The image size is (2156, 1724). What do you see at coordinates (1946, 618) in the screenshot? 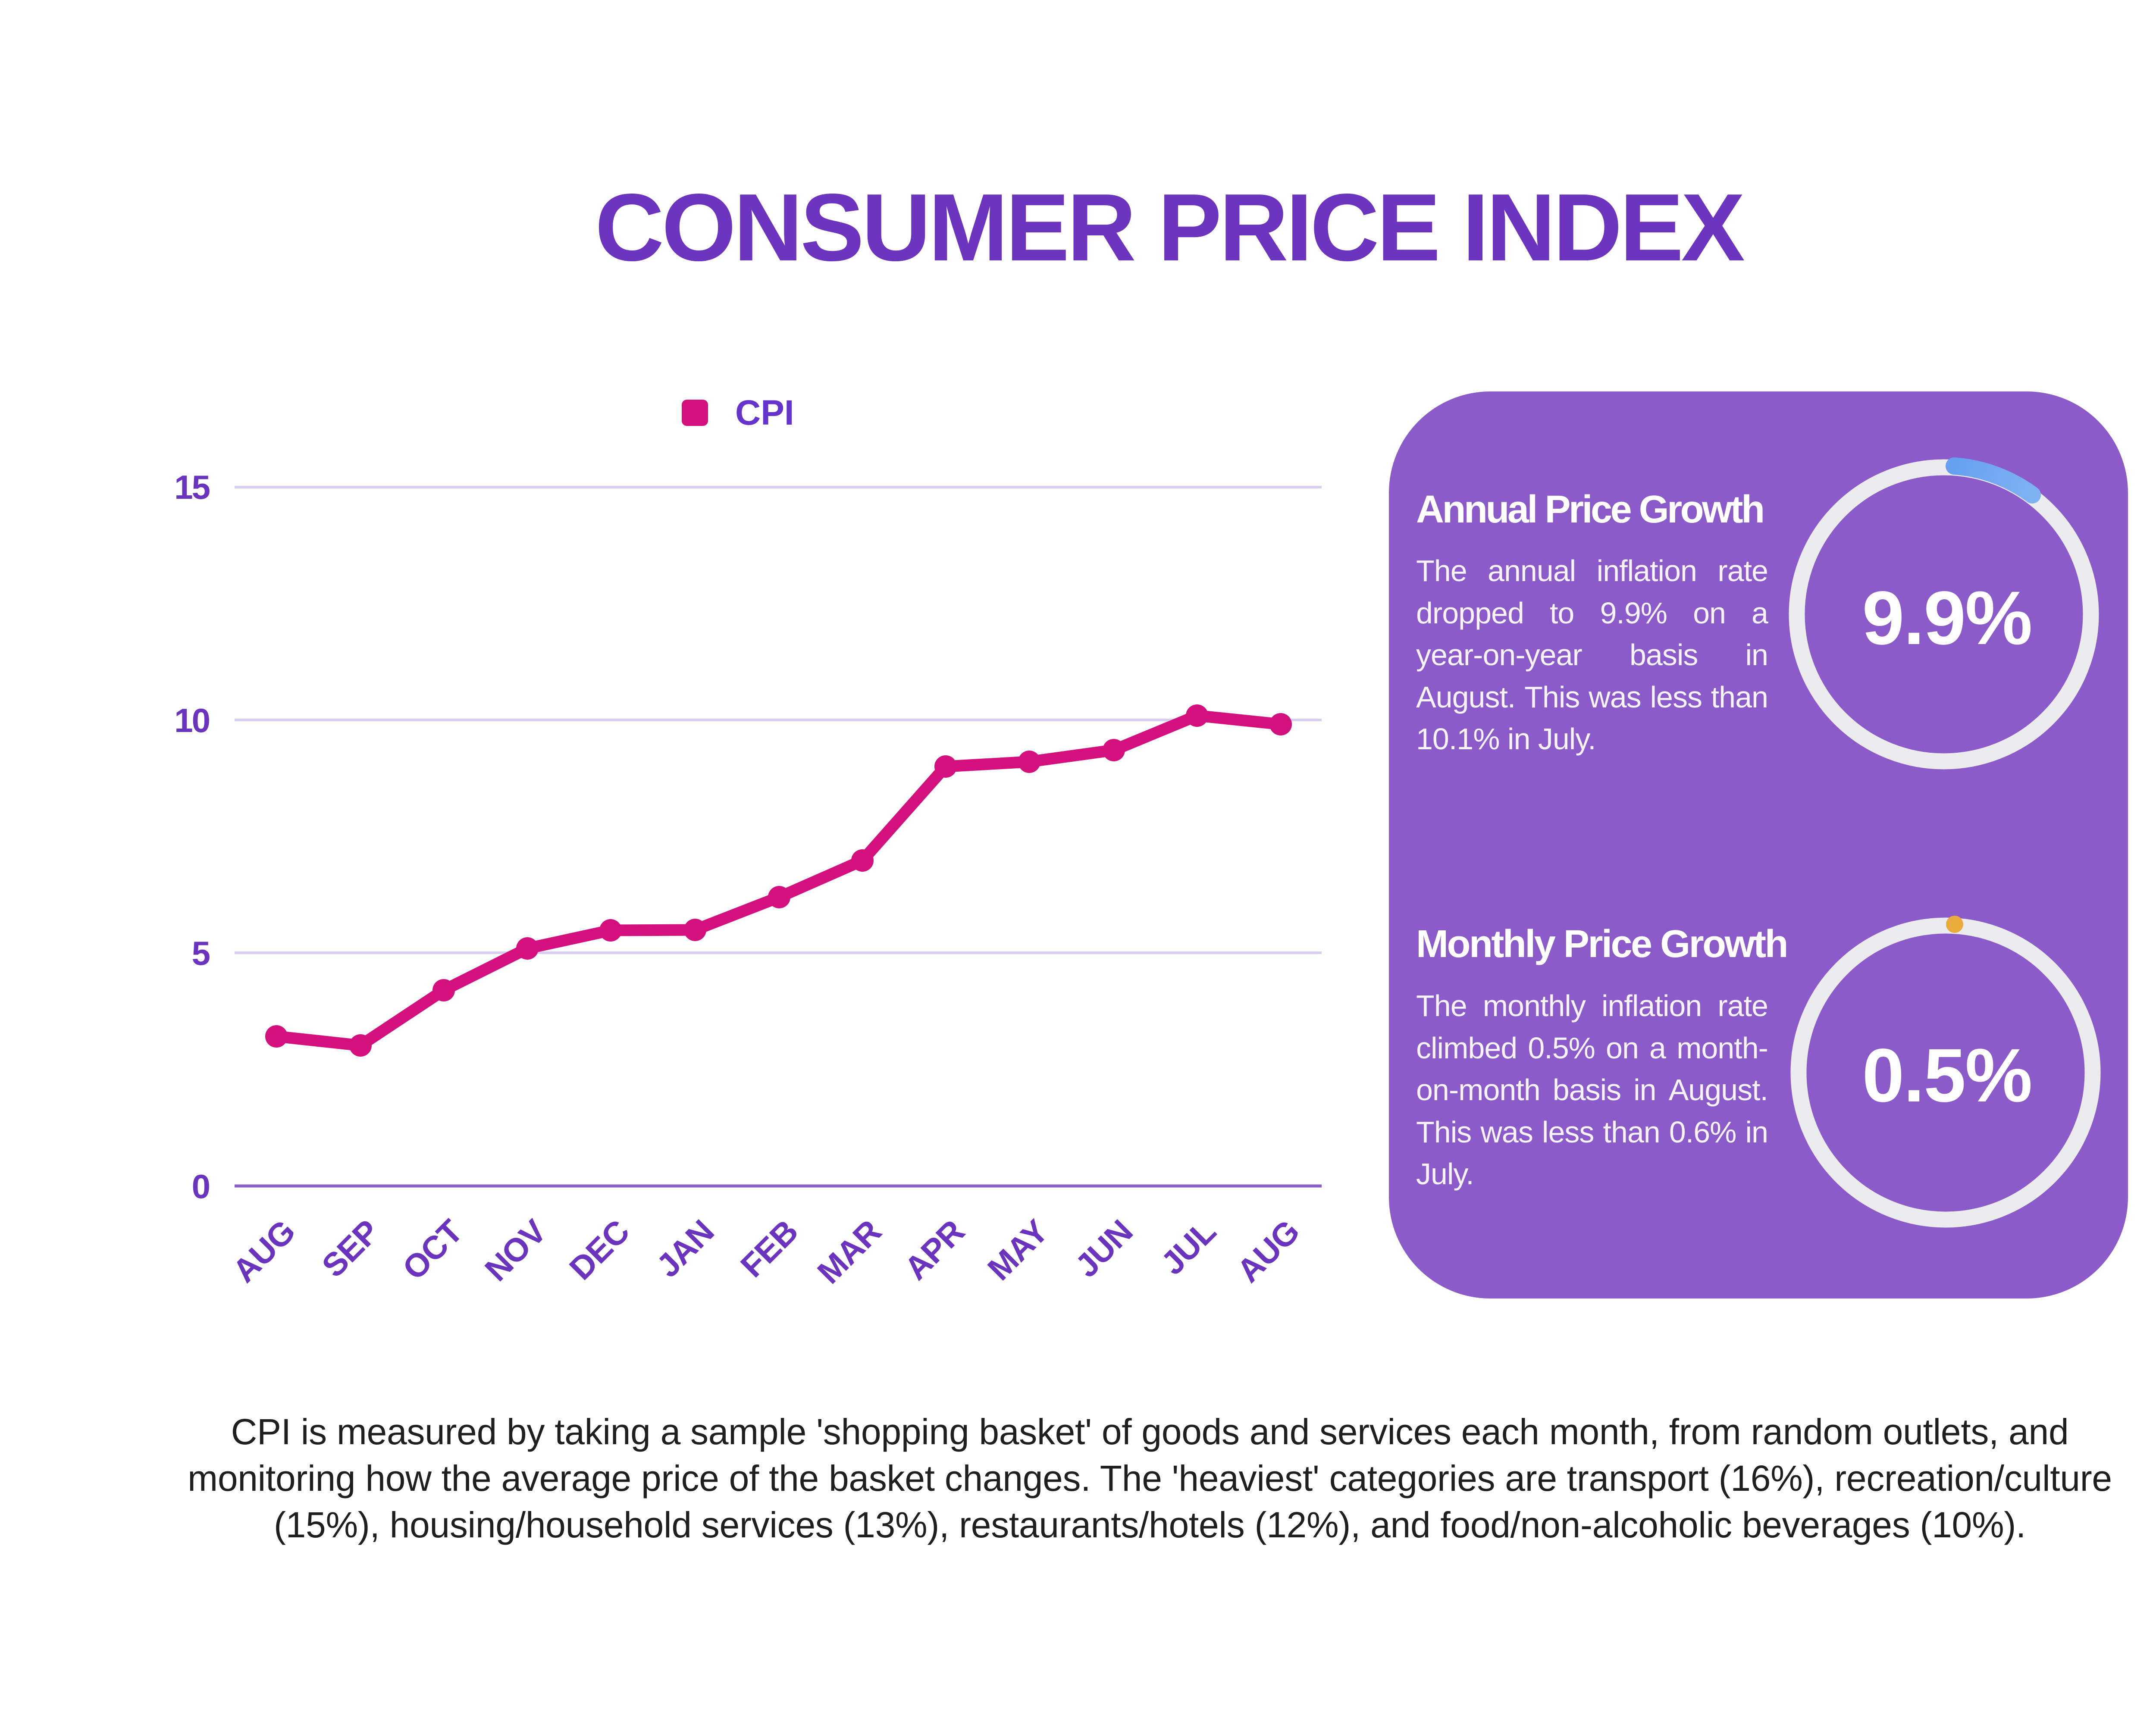
I see `svg-text: 9.9%` at bounding box center [1946, 618].